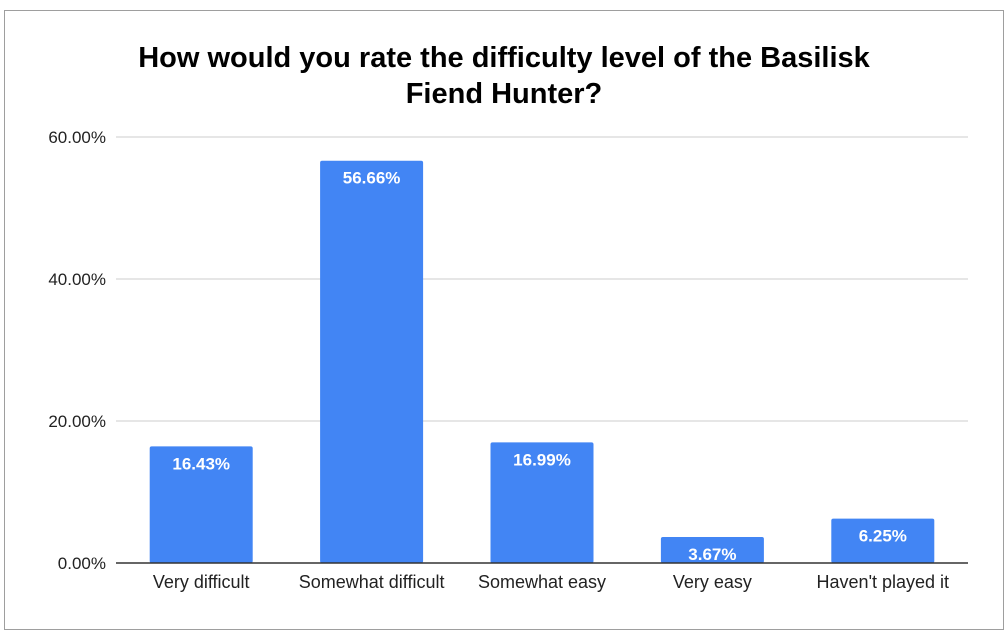  I want to click on x-category-label: Somewhat difficult, so click(372, 582).